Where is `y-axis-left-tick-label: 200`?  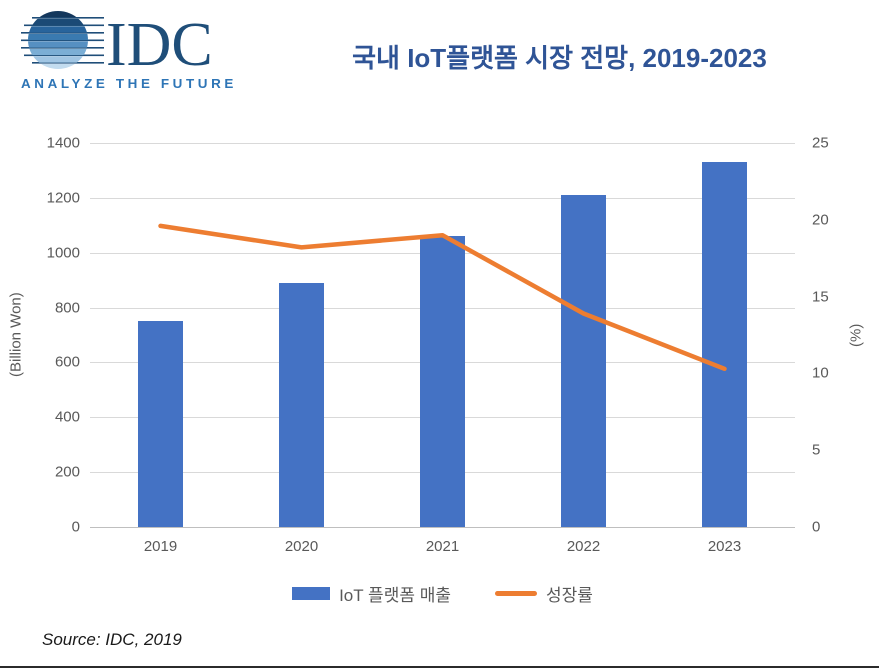
y-axis-left-tick-label: 200 is located at coordinates (67, 472).